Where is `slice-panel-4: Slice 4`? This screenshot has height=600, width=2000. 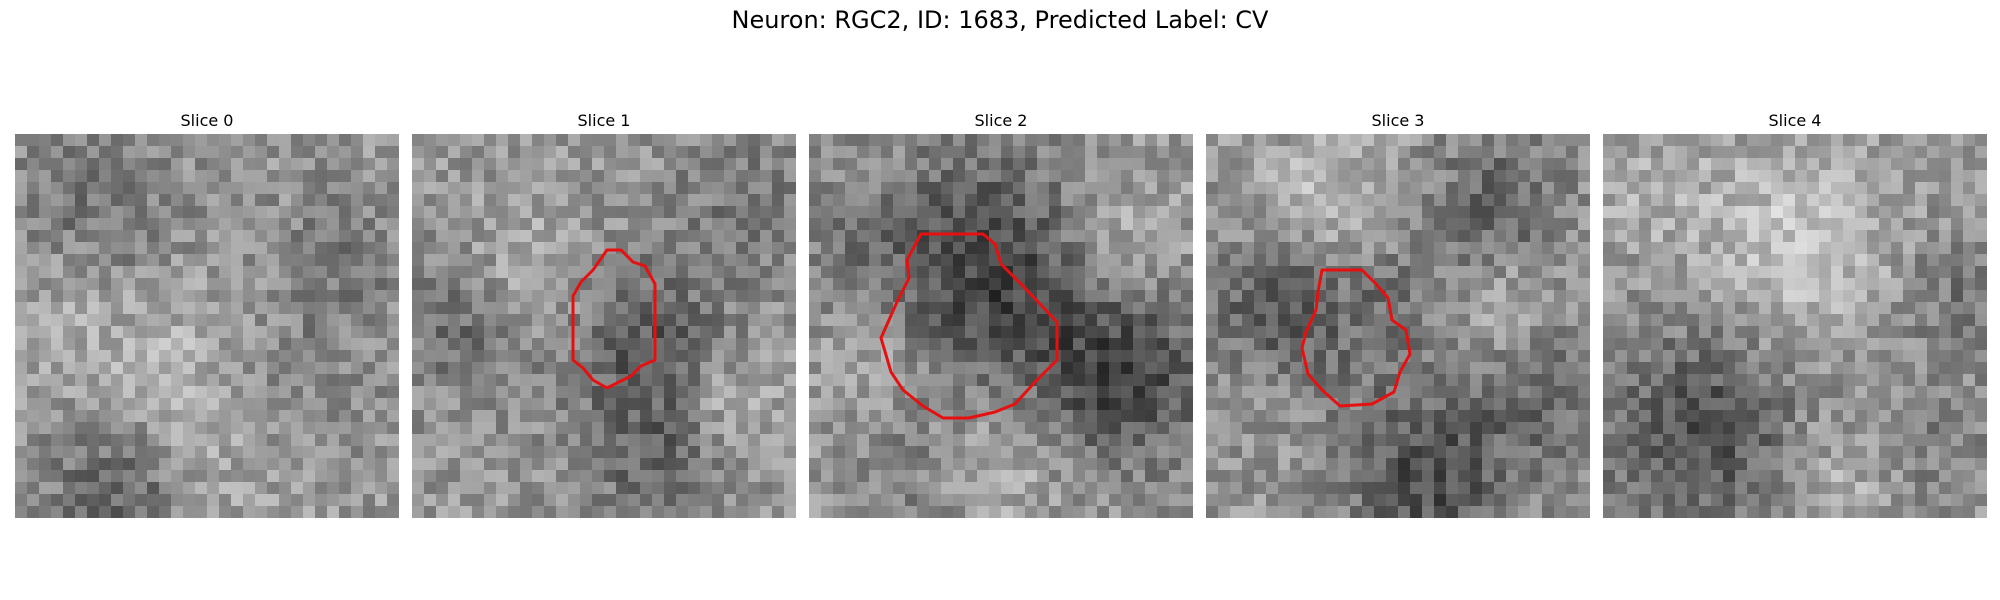
slice-panel-4: Slice 4 is located at coordinates (1795, 313).